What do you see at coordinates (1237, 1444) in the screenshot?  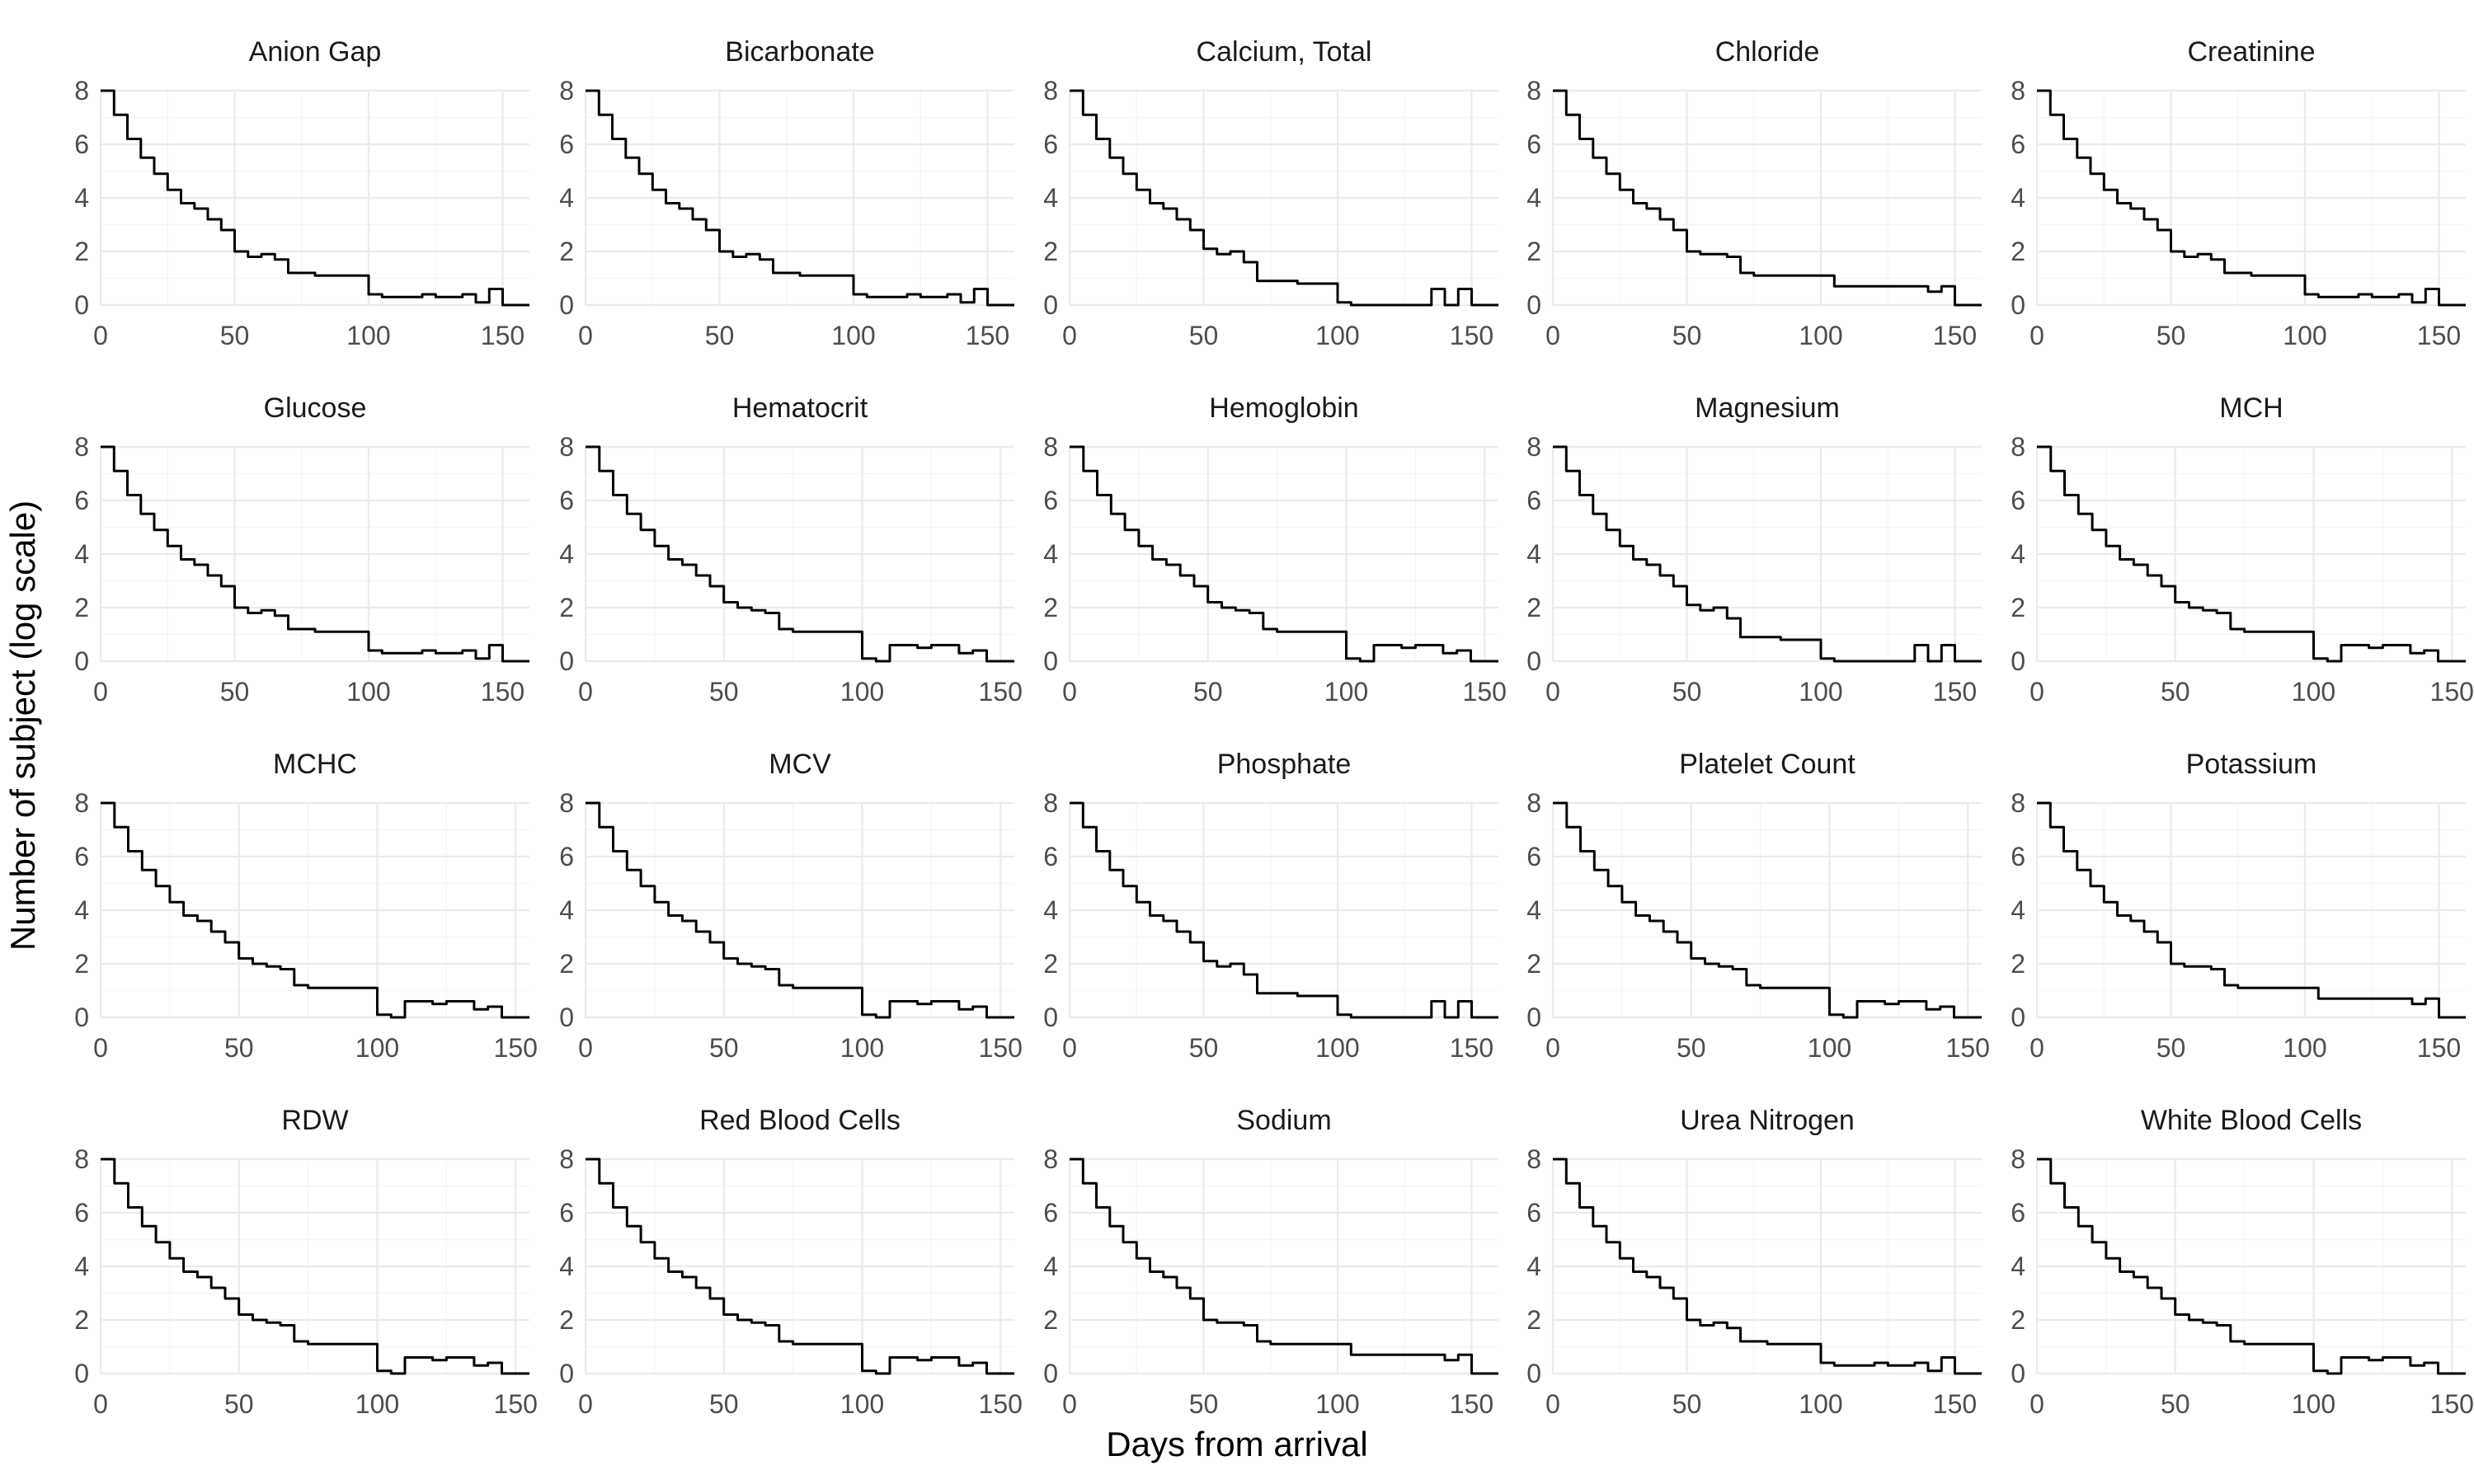 I see `x-axis-title: Days from arrival` at bounding box center [1237, 1444].